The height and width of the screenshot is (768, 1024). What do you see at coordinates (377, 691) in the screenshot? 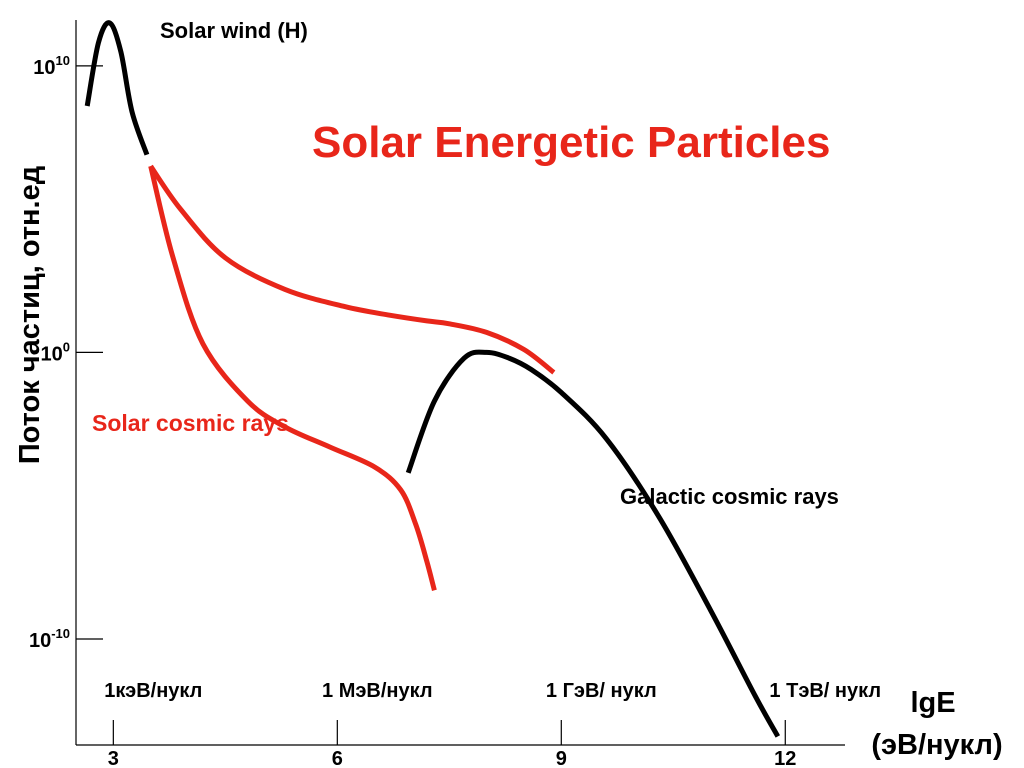
I see `energy-label: 1 МэВ/нукл` at bounding box center [377, 691].